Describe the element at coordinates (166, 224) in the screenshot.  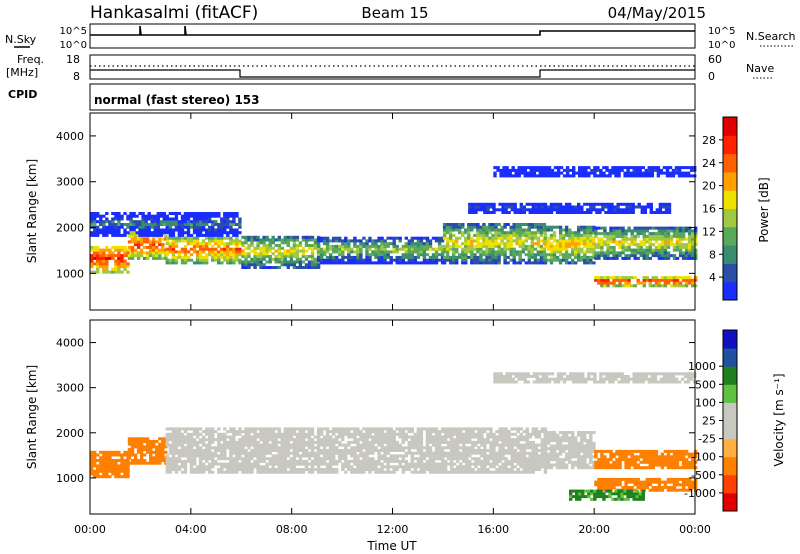
I see `power-echo-band` at that location.